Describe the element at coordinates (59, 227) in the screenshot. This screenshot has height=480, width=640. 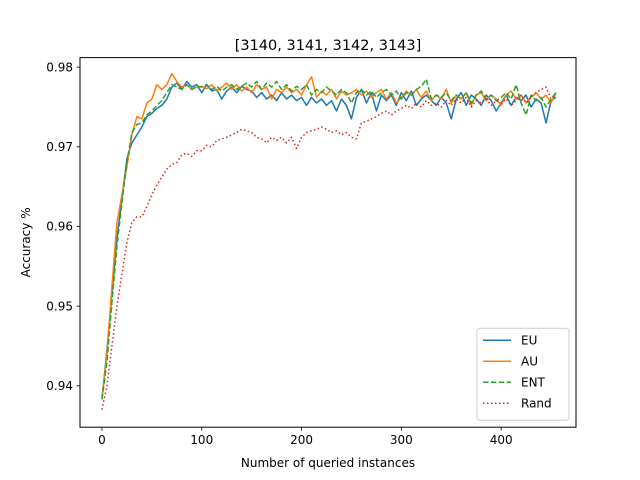
I see `y-tick-label: 0.96` at that location.